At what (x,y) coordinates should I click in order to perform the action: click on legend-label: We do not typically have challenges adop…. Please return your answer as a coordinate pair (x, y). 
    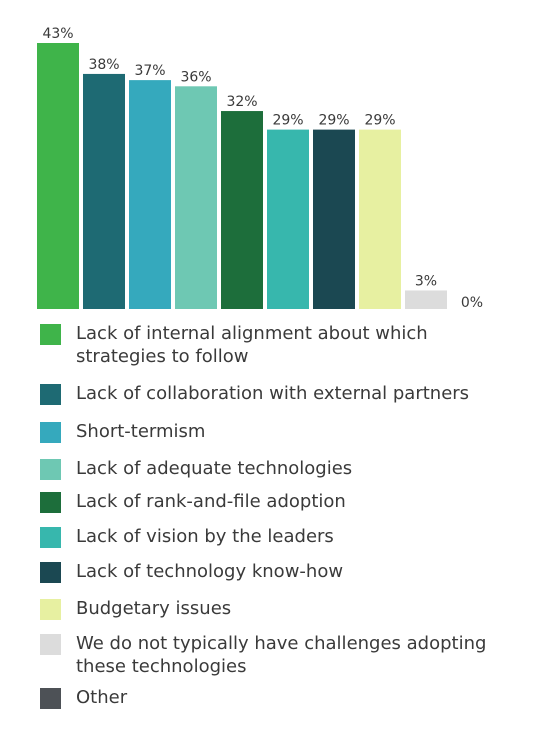
    Looking at the image, I should click on (281, 655).